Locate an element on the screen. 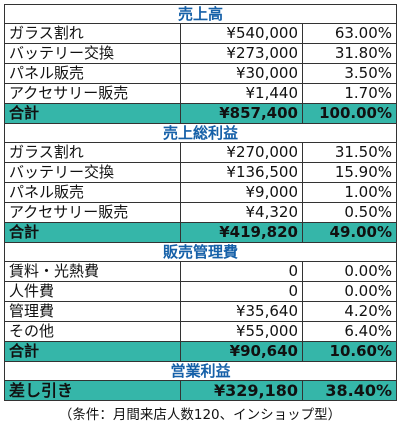 The width and height of the screenshot is (400, 426). row-percent: 0.50% is located at coordinates (349, 212).